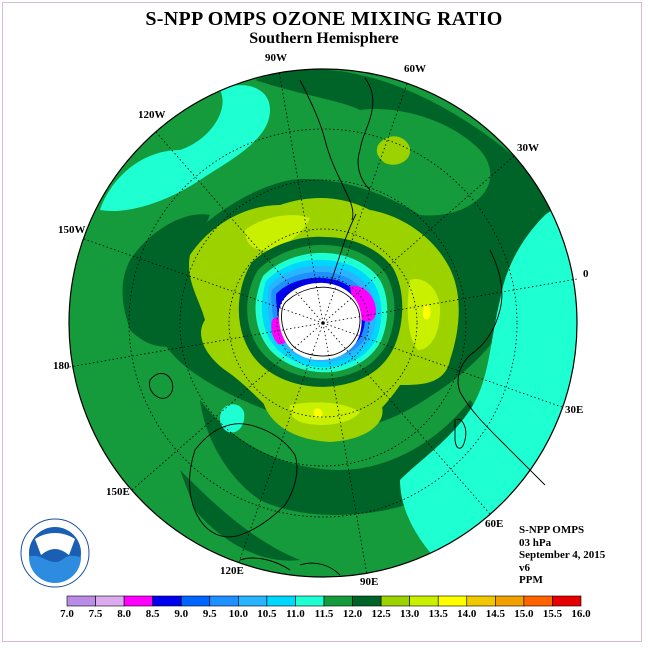 Image resolution: width=648 pixels, height=648 pixels. What do you see at coordinates (232, 571) in the screenshot?
I see `lon-label-120e: 120E` at bounding box center [232, 571].